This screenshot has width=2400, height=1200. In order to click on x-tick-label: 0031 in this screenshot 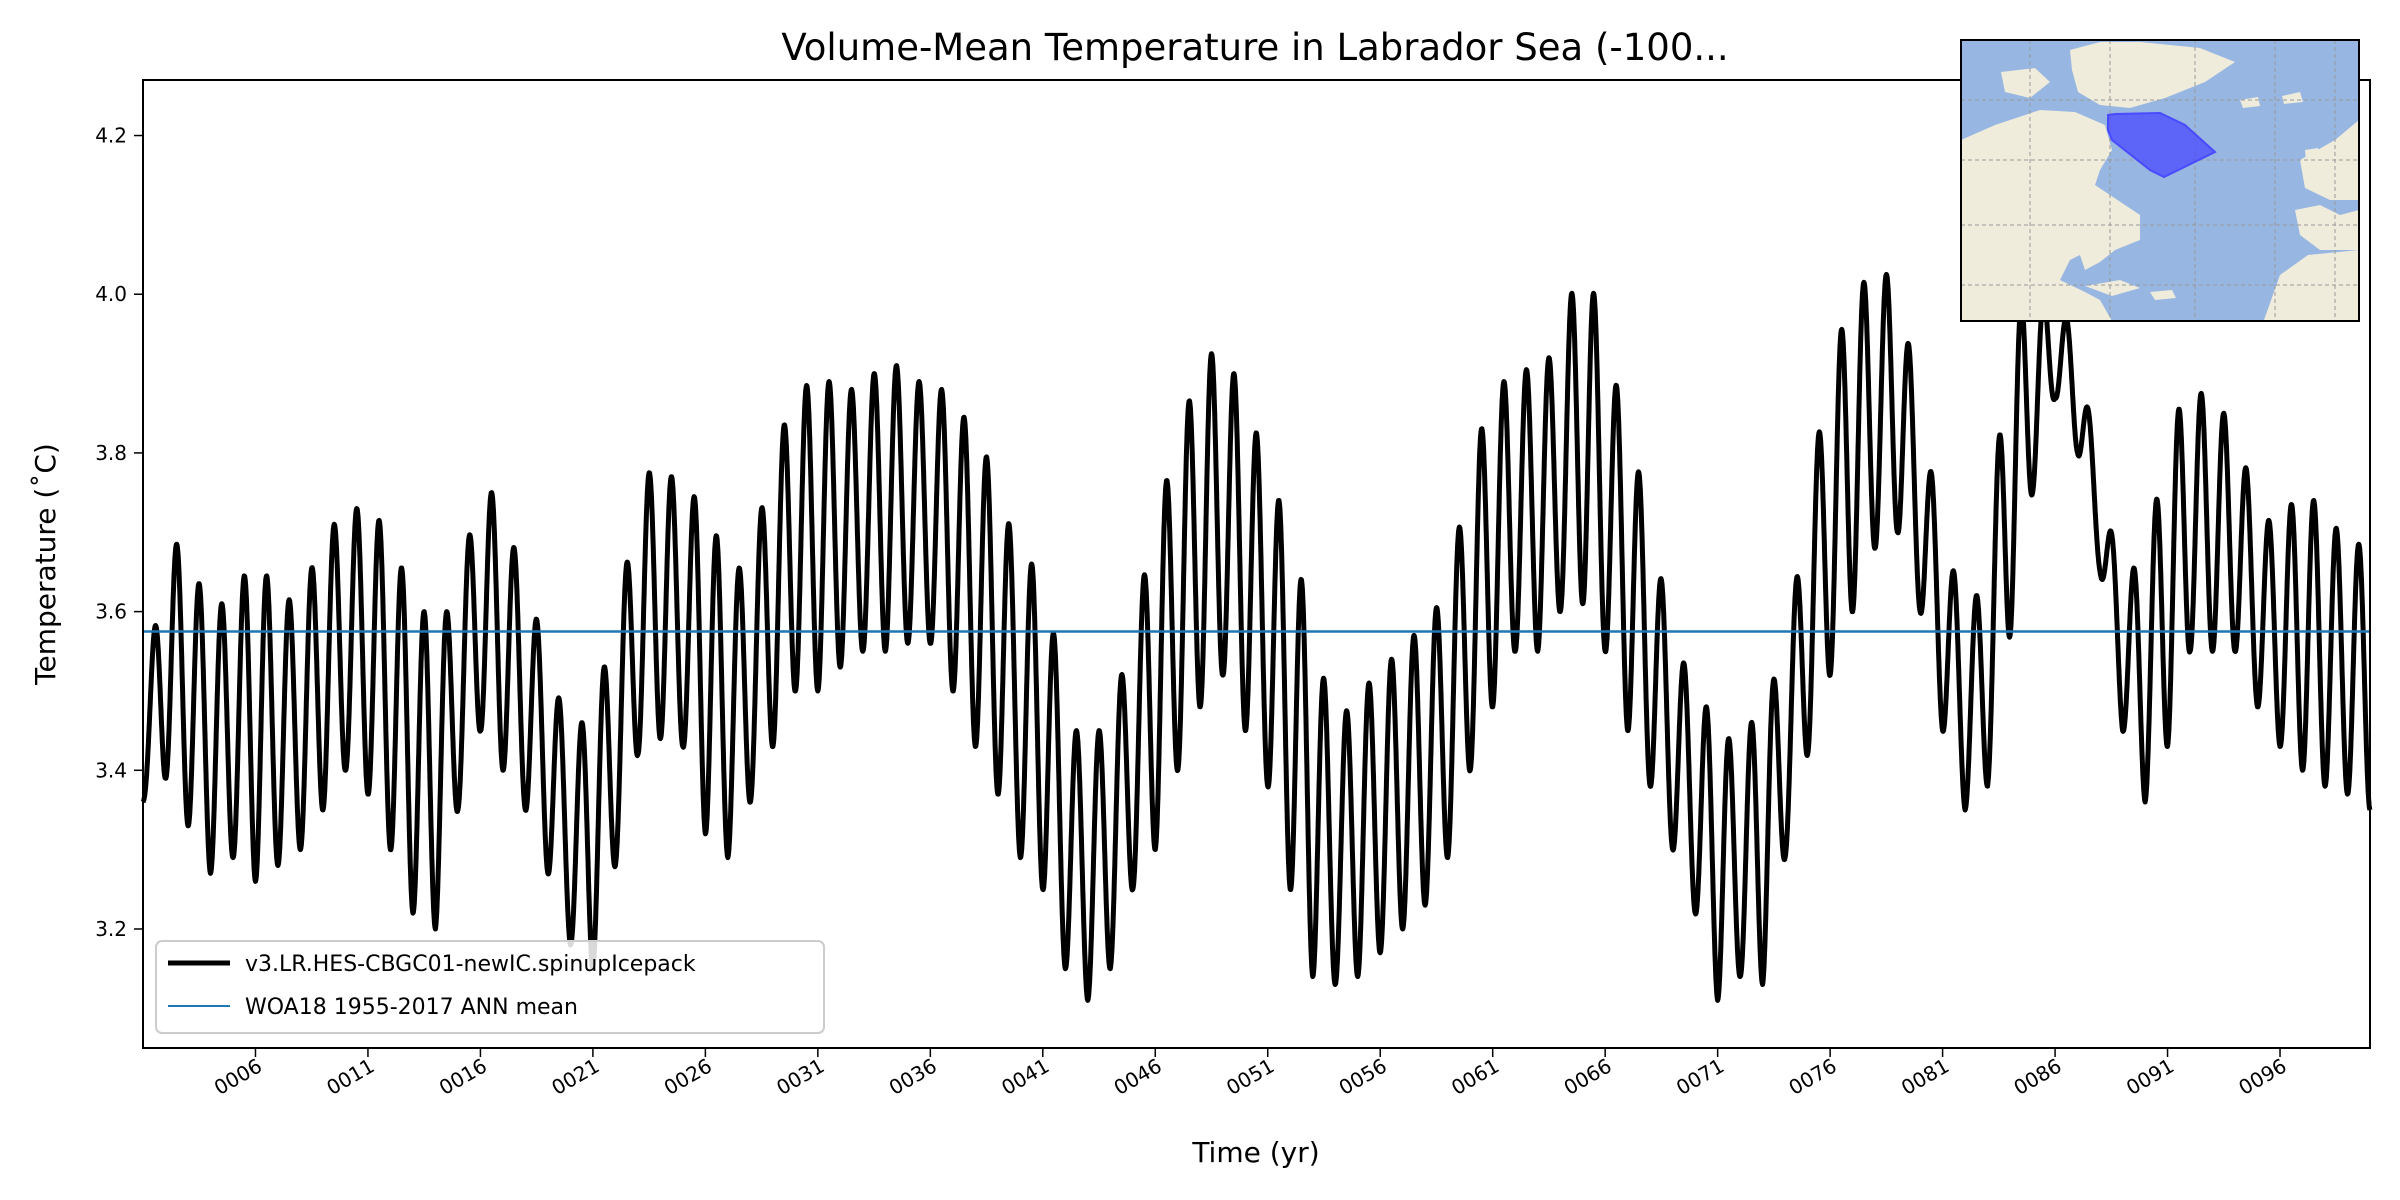, I will do `click(800, 1077)`.